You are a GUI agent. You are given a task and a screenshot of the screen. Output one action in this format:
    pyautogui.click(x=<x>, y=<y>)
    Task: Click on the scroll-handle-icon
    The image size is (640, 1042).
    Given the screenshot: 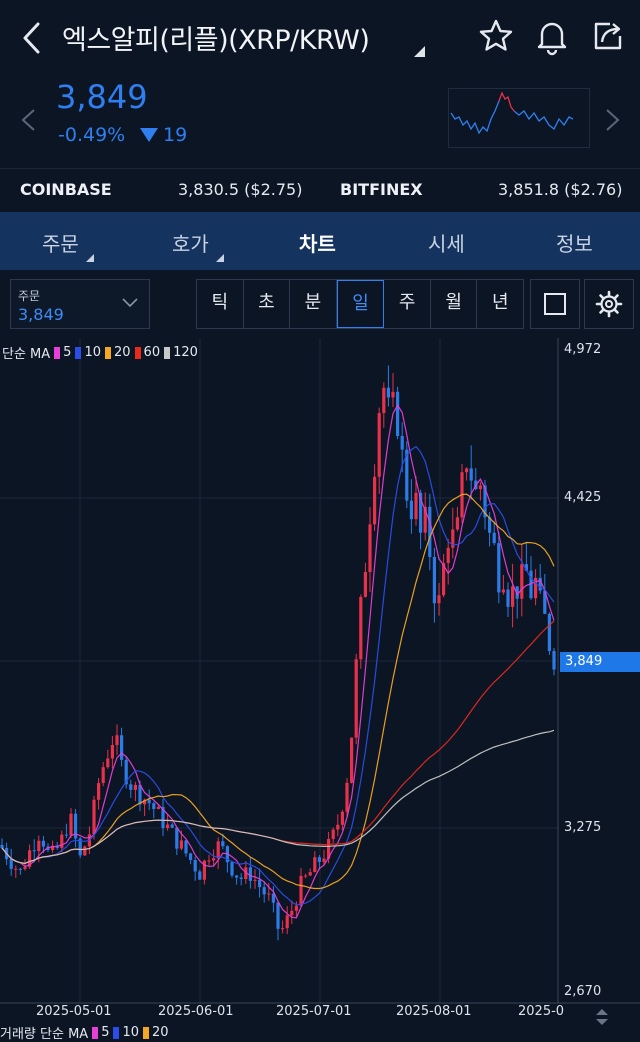 What is the action you would take?
    pyautogui.click(x=602, y=1017)
    